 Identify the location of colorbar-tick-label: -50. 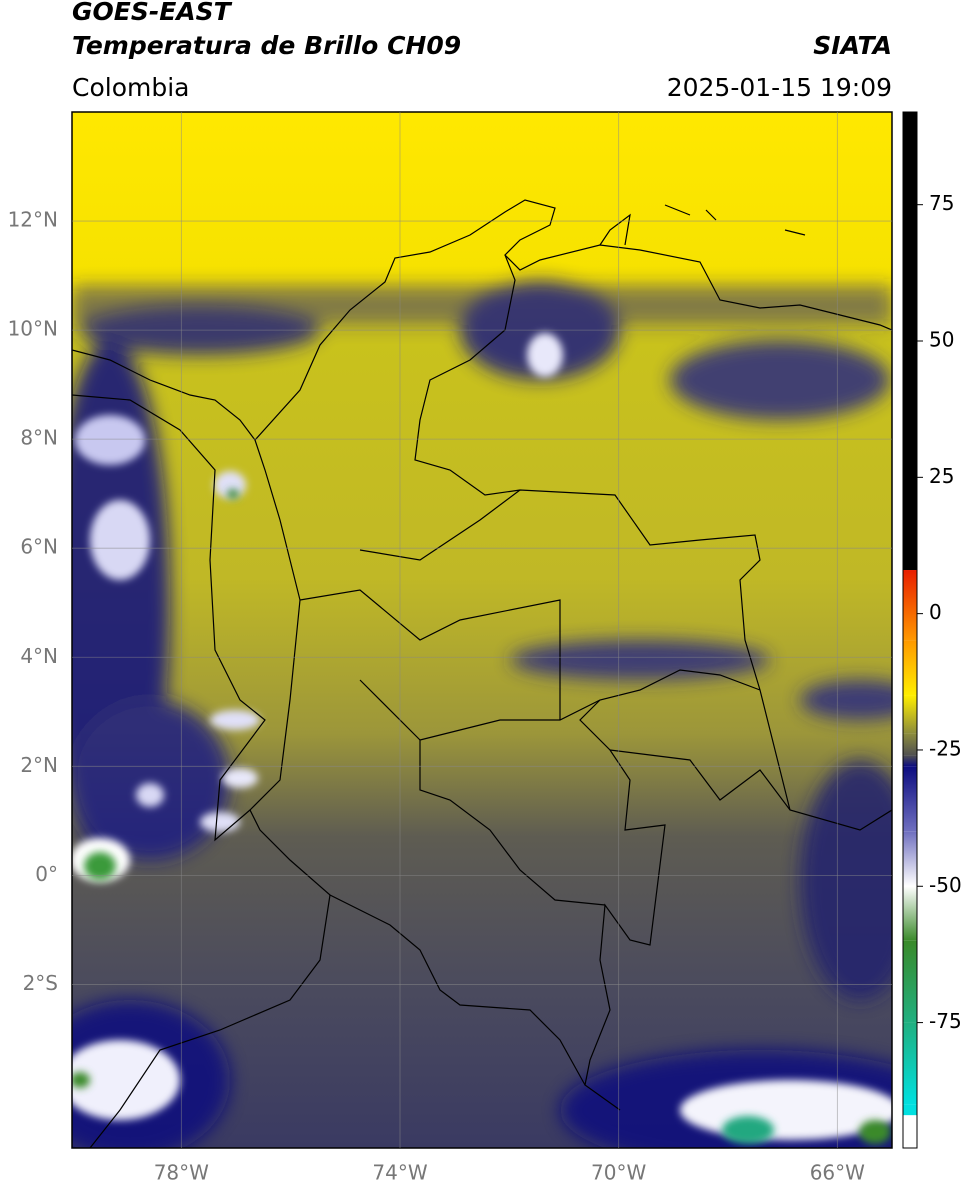
(945, 885).